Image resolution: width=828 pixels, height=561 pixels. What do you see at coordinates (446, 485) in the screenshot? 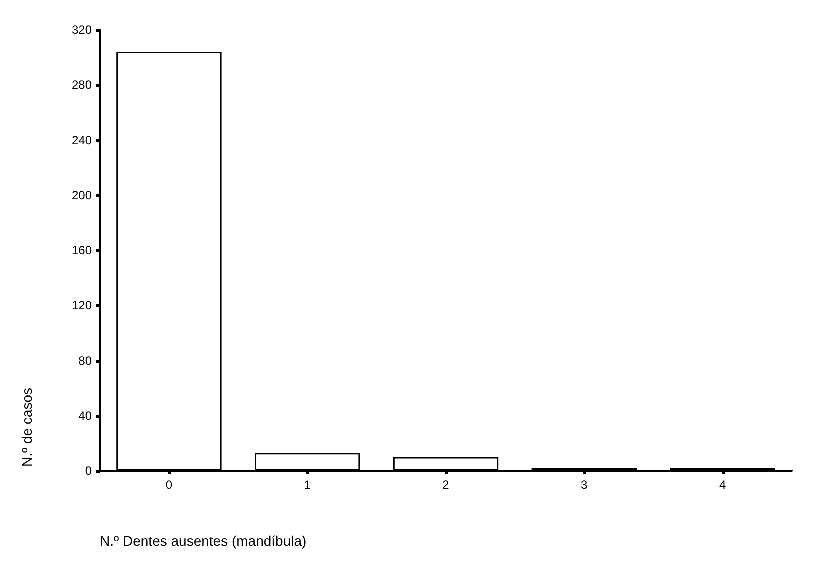
I see `x-tick-label: 2` at bounding box center [446, 485].